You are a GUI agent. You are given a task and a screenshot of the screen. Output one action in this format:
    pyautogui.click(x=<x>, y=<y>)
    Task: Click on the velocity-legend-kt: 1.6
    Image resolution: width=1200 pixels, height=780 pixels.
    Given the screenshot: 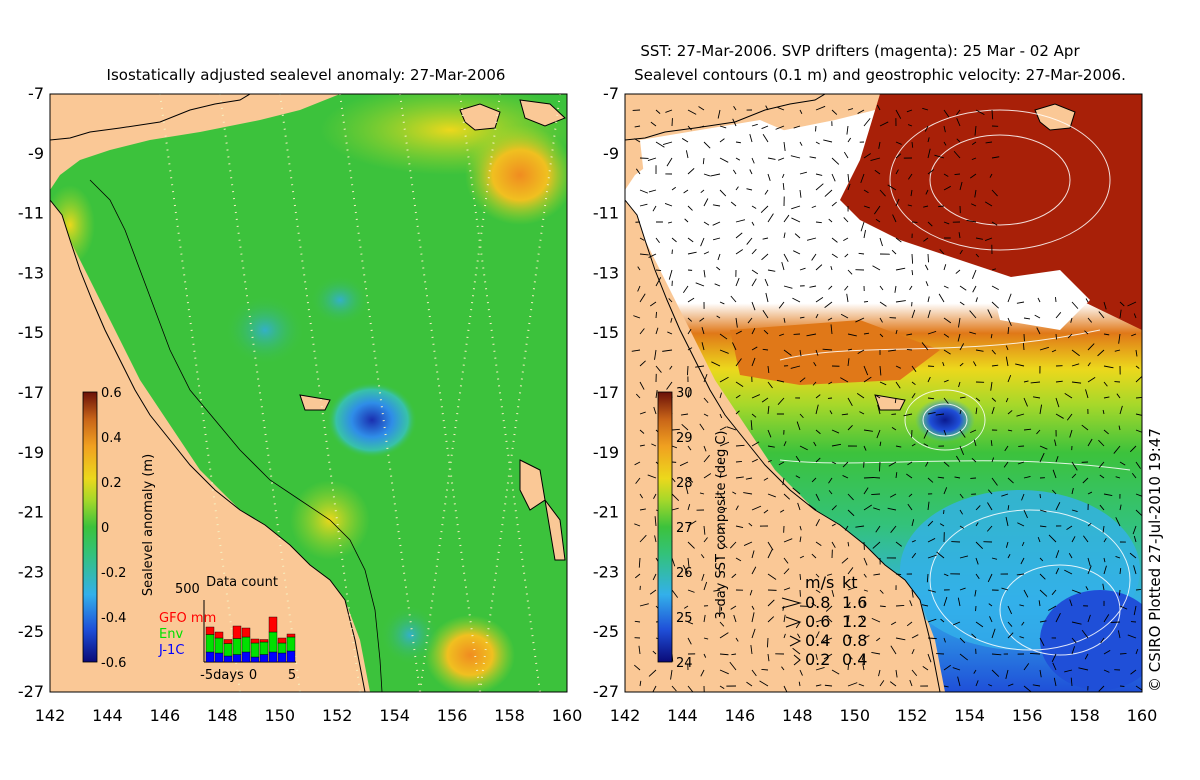 What is the action you would take?
    pyautogui.click(x=854, y=602)
    